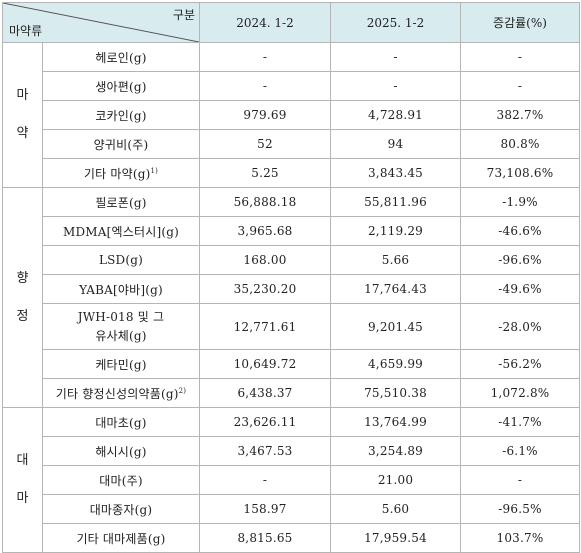 The image size is (581, 553). What do you see at coordinates (117, 393) in the screenshot?
I see `item-name: 기타 향정신성의약품(g)` at bounding box center [117, 393].